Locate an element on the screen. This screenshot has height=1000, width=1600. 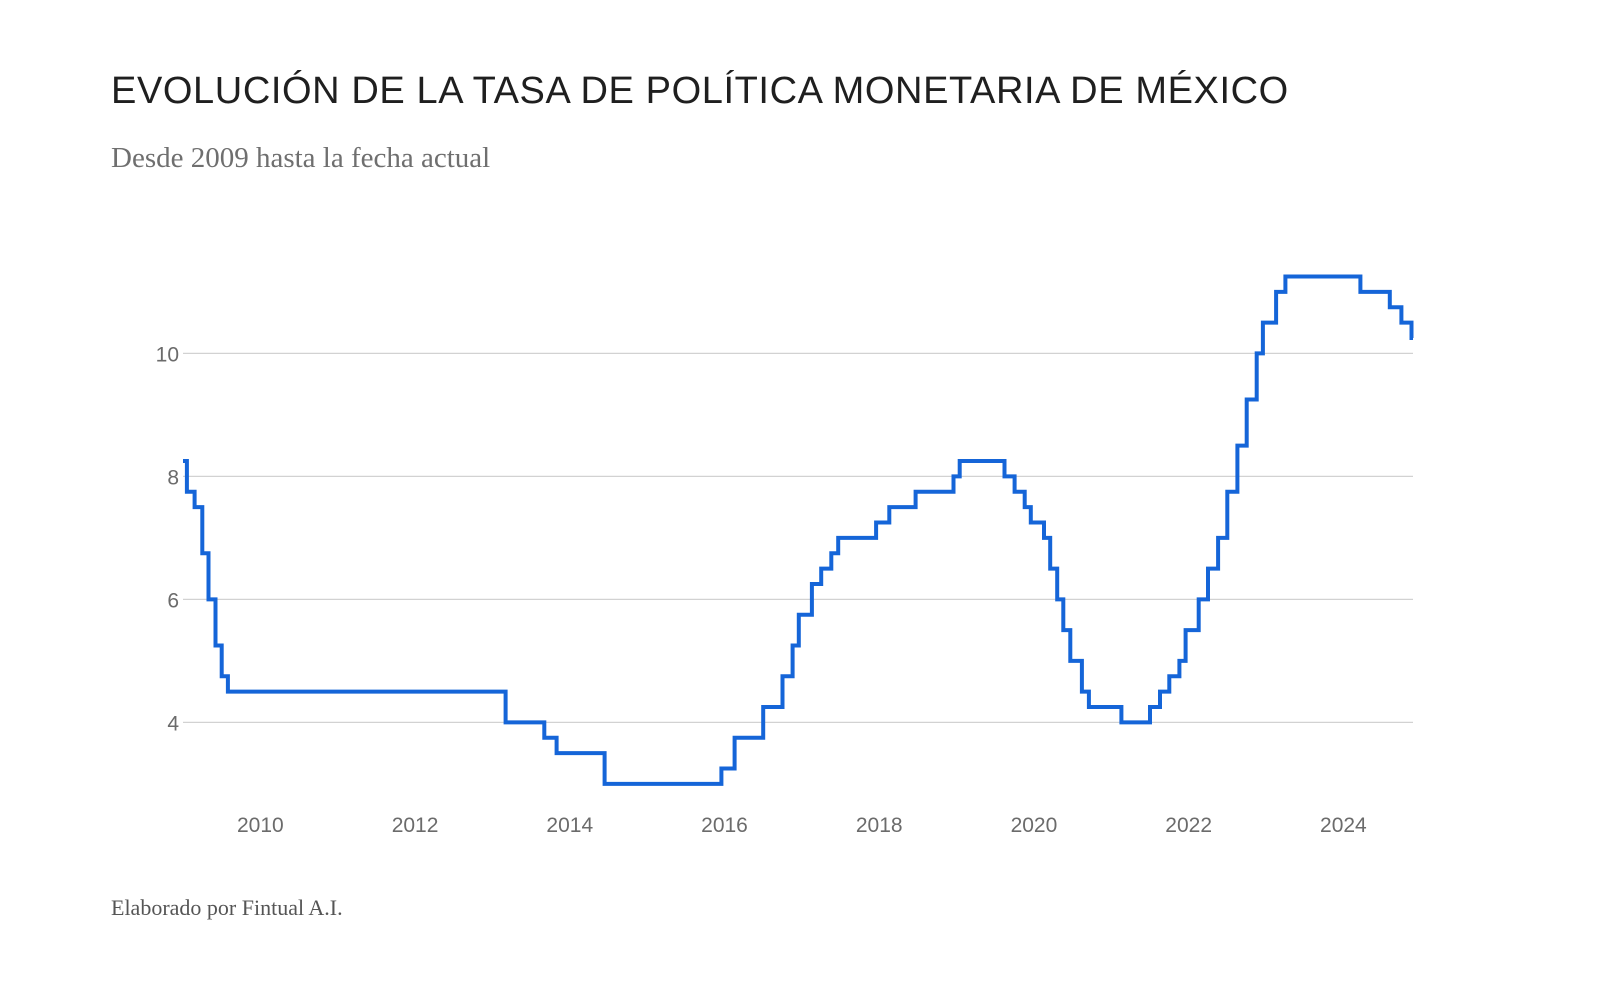
chart-subtitle: Desde 2009 hasta la fecha actual is located at coordinates (301, 158).